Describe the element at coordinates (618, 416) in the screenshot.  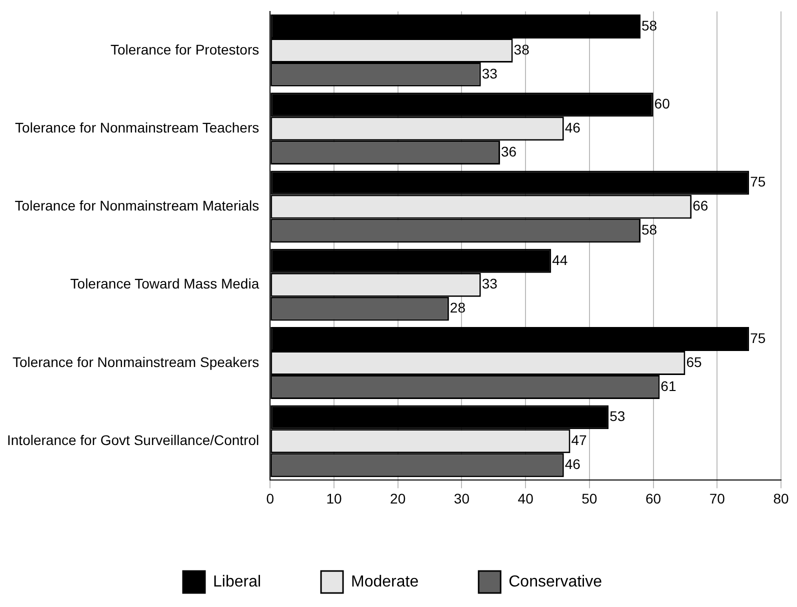
I see `data-label: 53` at that location.